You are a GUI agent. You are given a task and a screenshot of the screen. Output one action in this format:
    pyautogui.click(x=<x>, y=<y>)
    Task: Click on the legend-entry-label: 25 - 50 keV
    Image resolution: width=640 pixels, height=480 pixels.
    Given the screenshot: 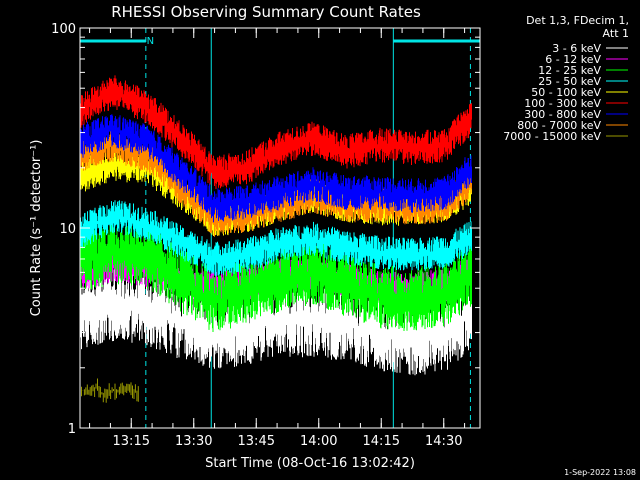 What is the action you would take?
    pyautogui.click(x=569, y=81)
    